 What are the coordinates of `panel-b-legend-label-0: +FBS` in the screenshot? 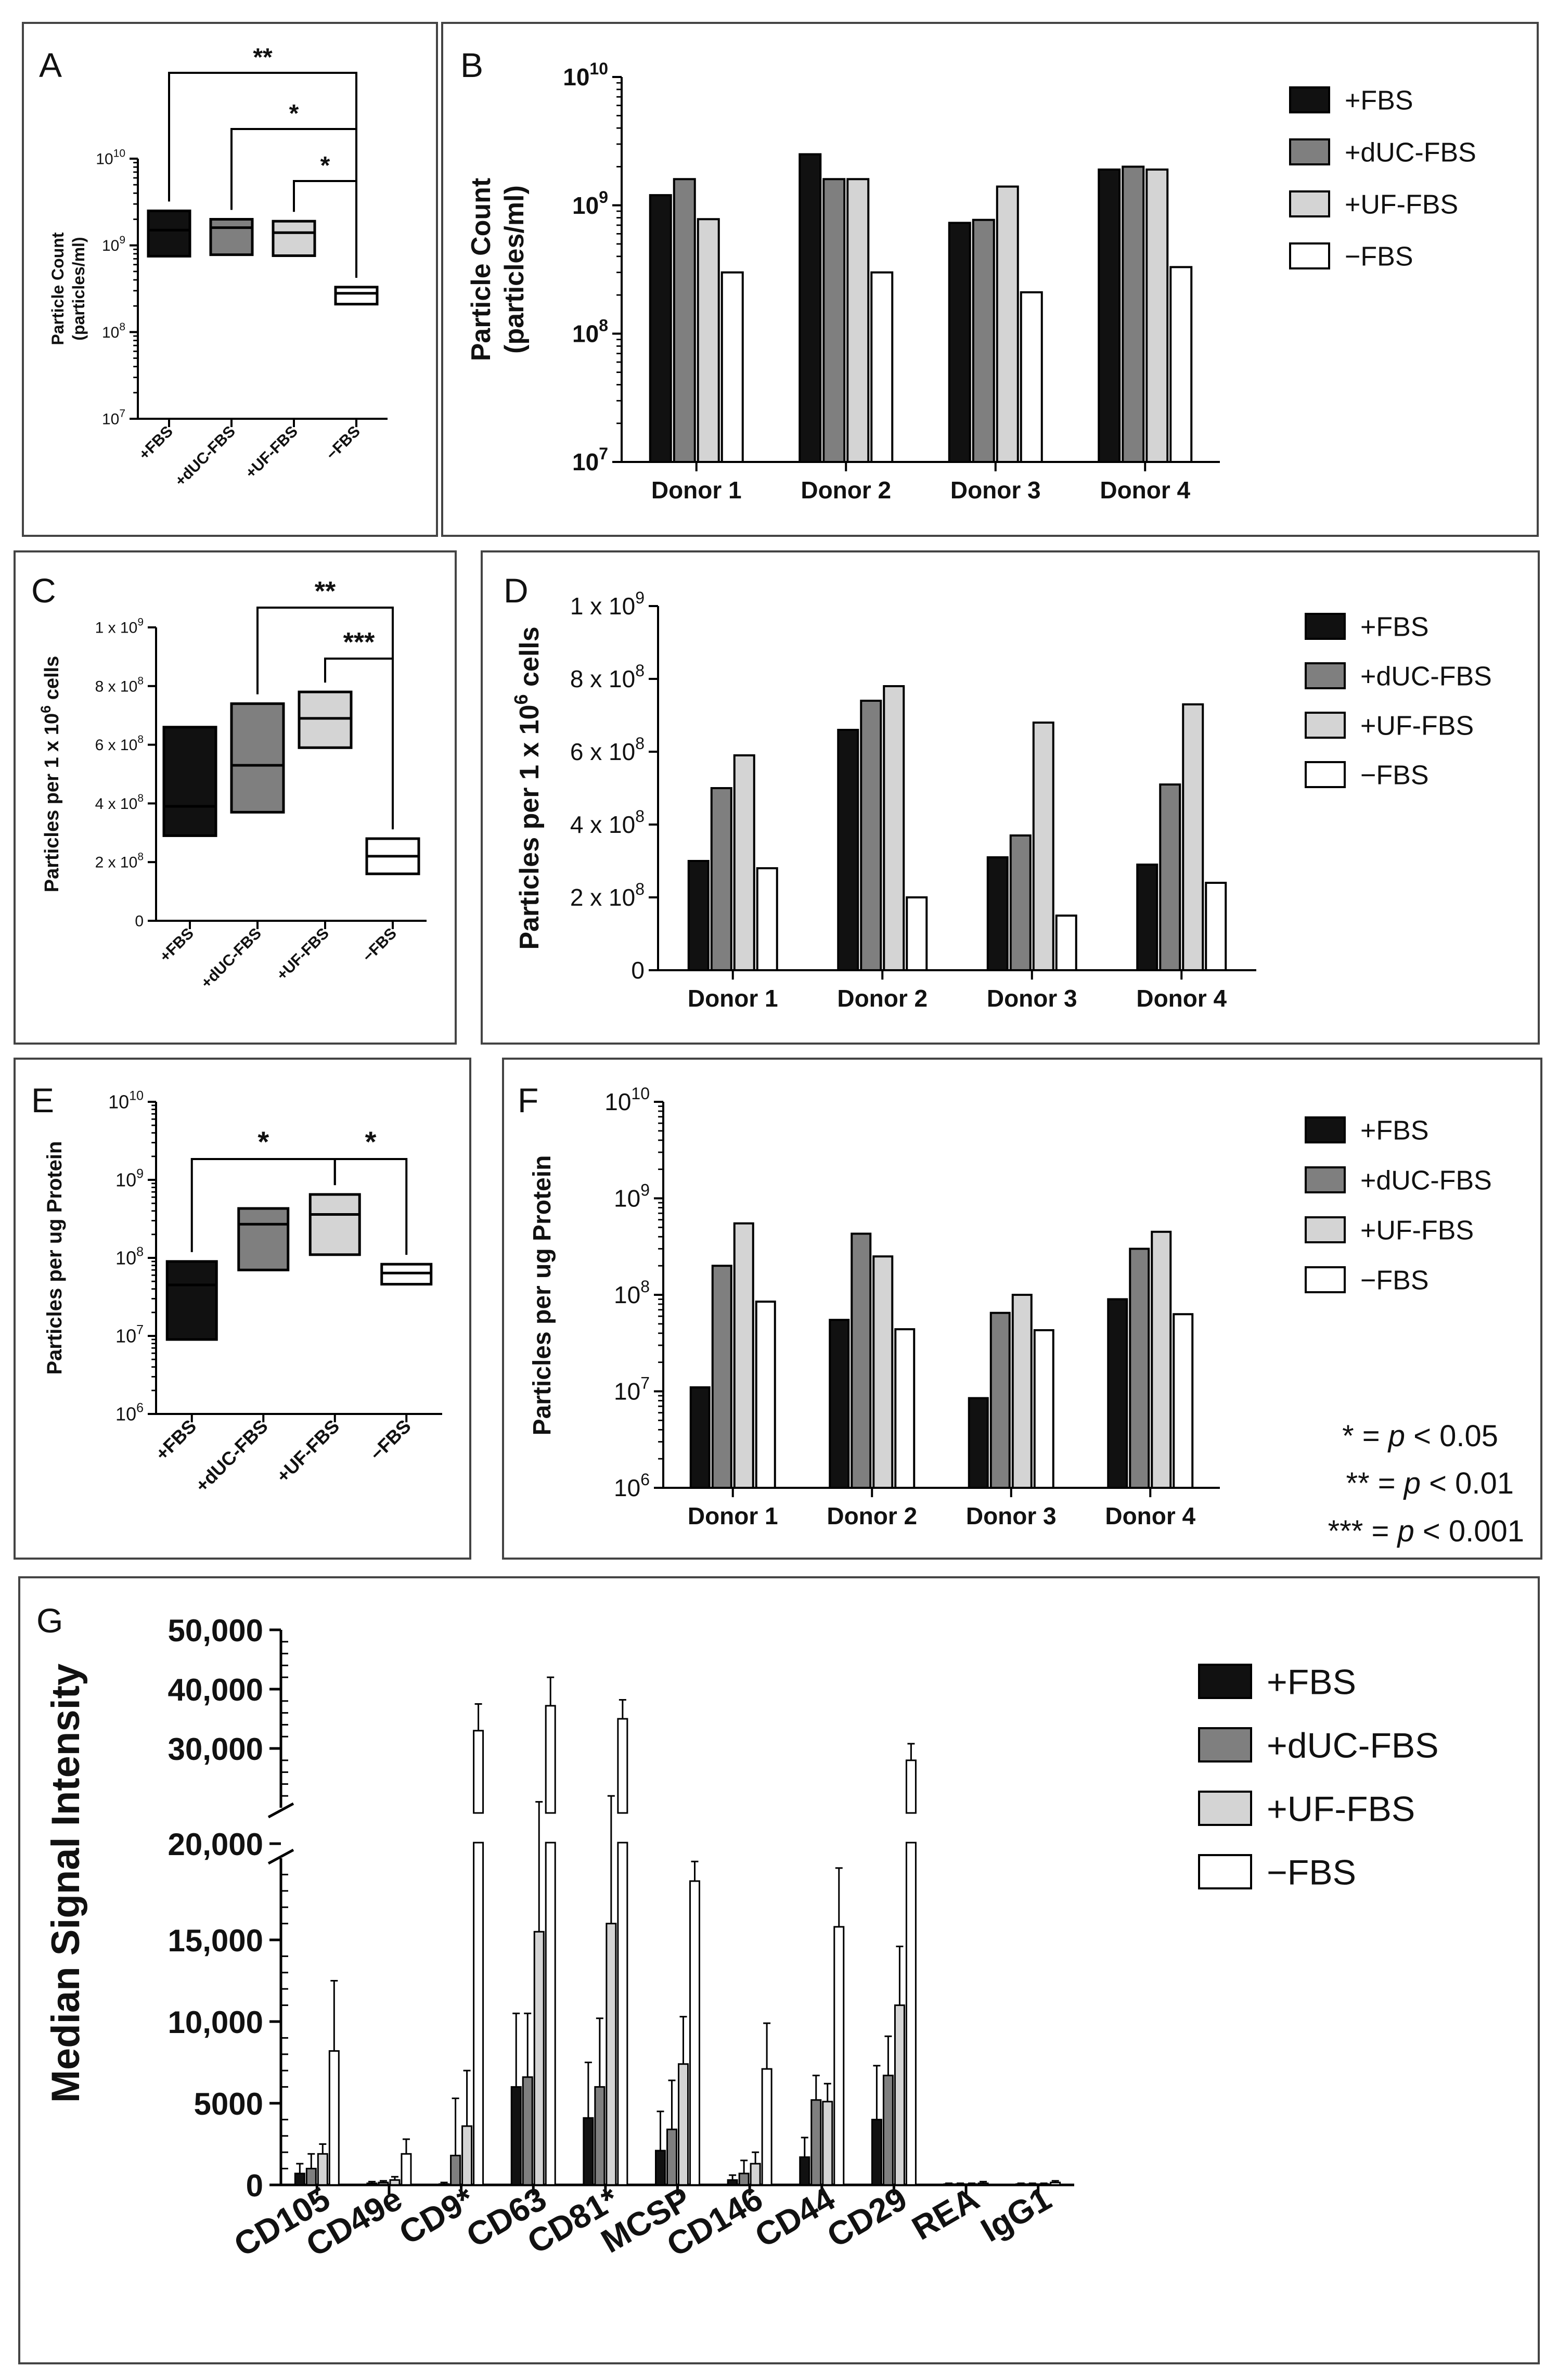 It's located at (1379, 101).